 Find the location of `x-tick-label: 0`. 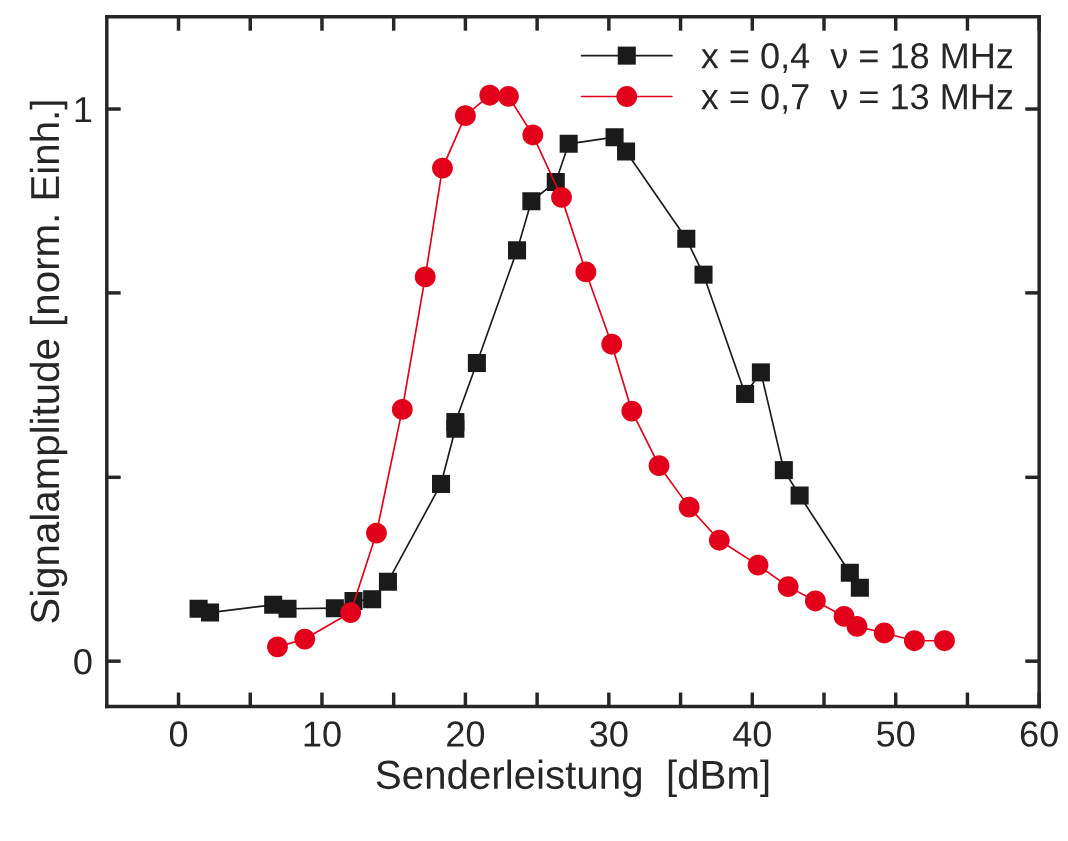

x-tick-label: 0 is located at coordinates (178, 734).